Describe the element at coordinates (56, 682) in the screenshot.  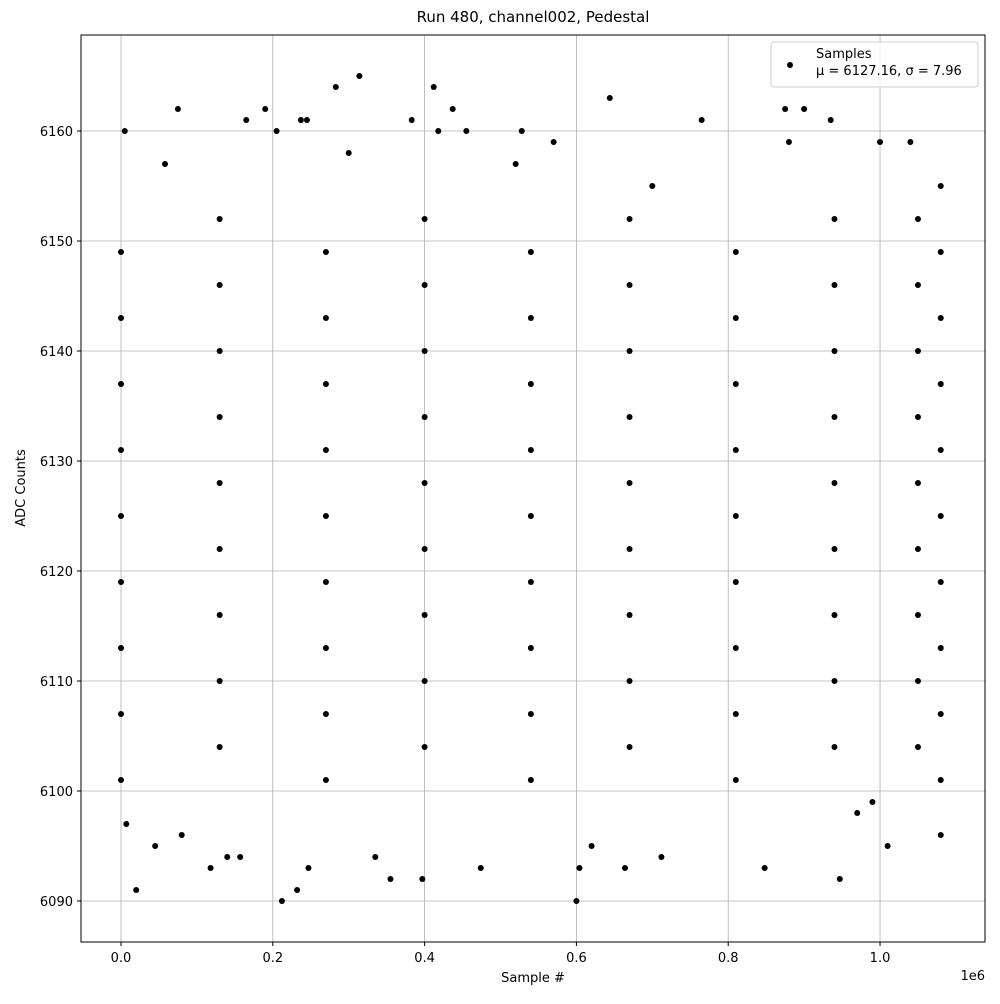
I see `y-tick-label: 6110` at that location.